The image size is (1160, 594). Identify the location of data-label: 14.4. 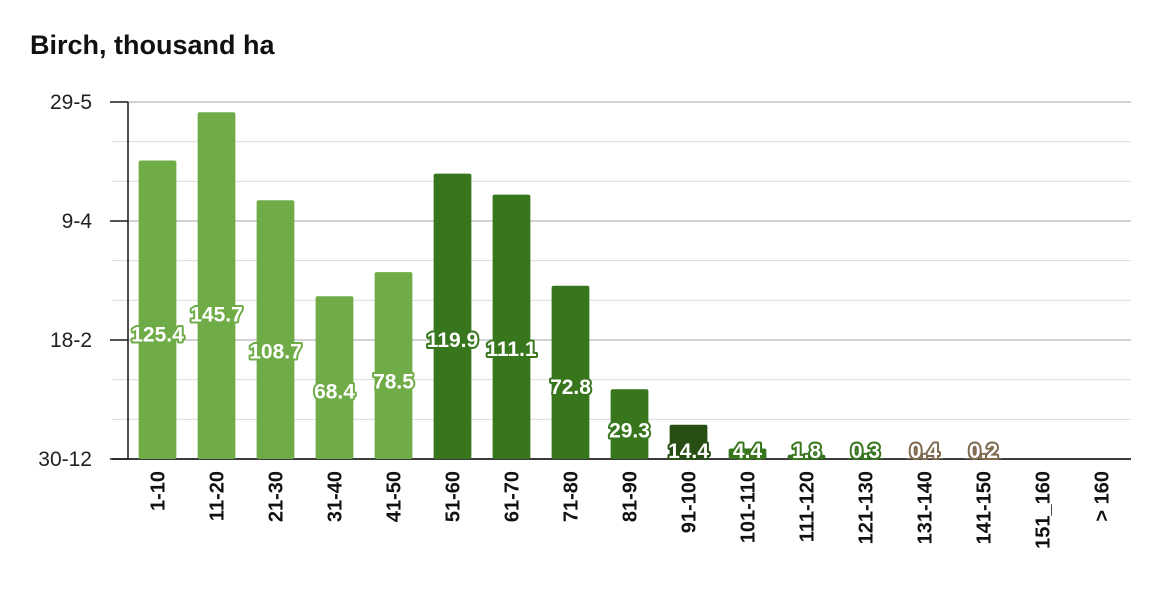
(688, 451).